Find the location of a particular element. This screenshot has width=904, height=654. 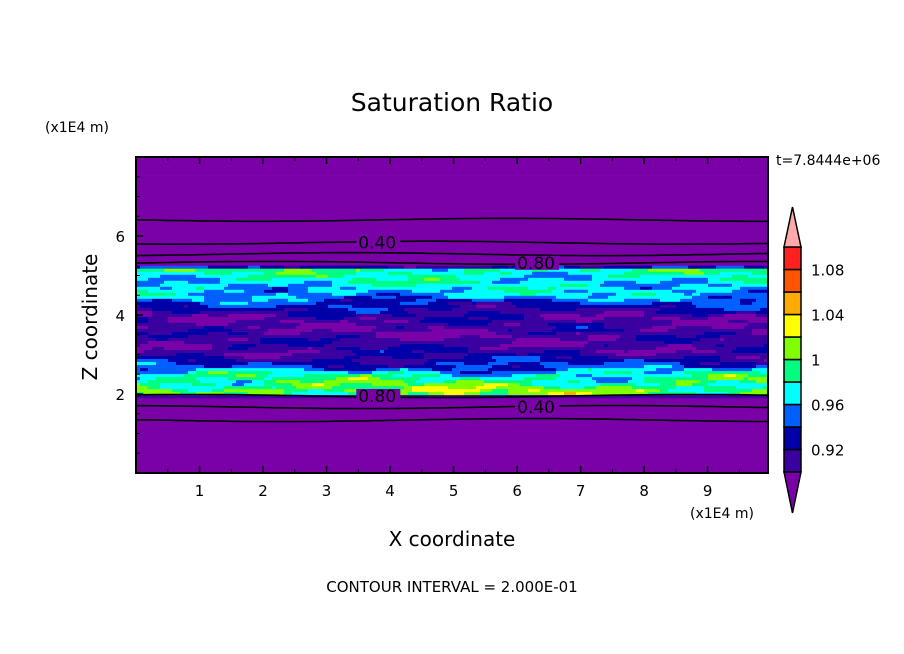

colorbar-tick-label: 1.04 is located at coordinates (827, 316).